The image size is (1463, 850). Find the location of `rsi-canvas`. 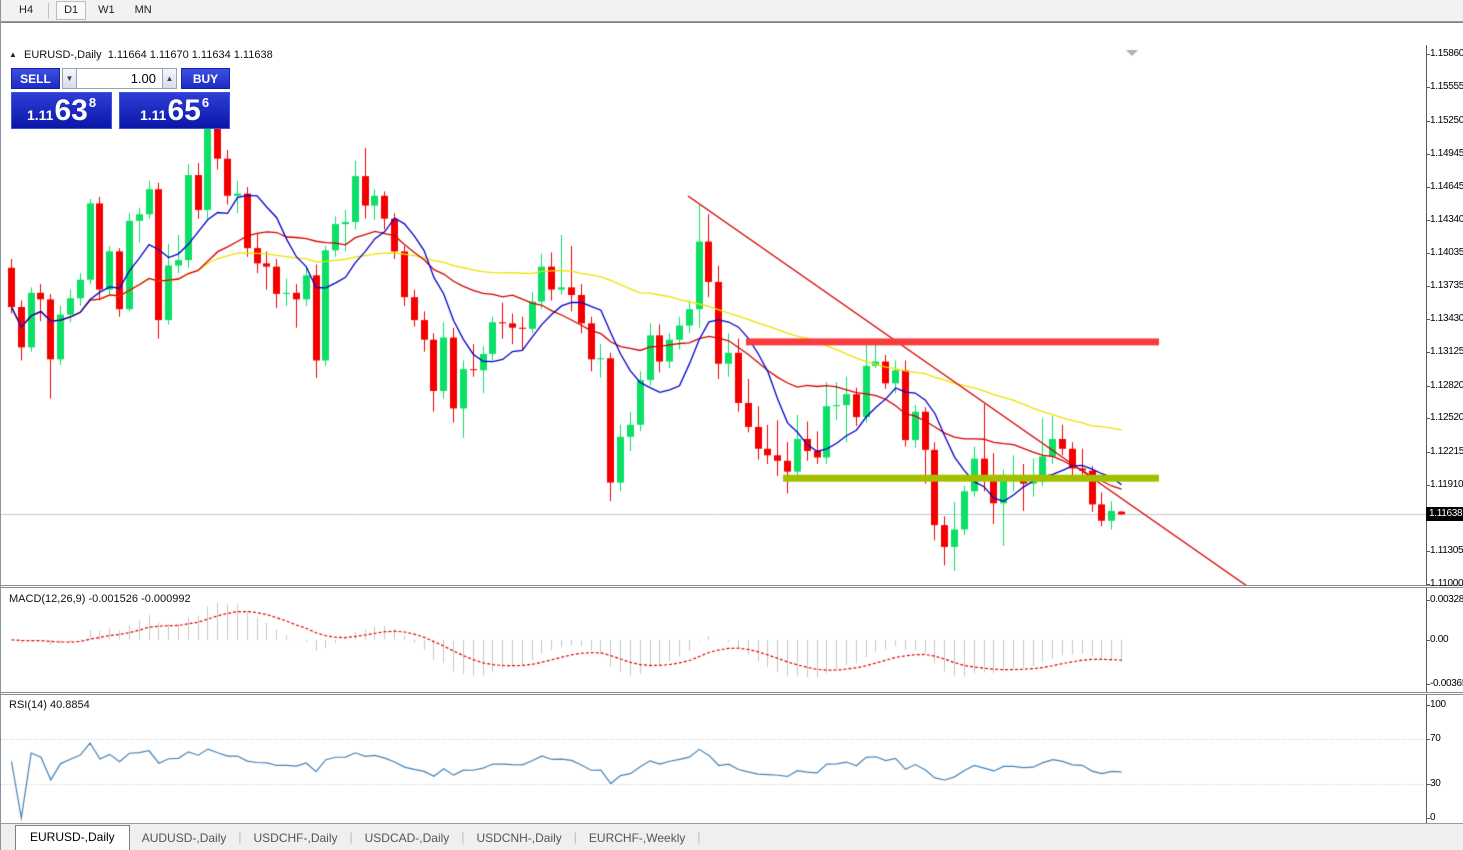

rsi-canvas is located at coordinates (713, 759).